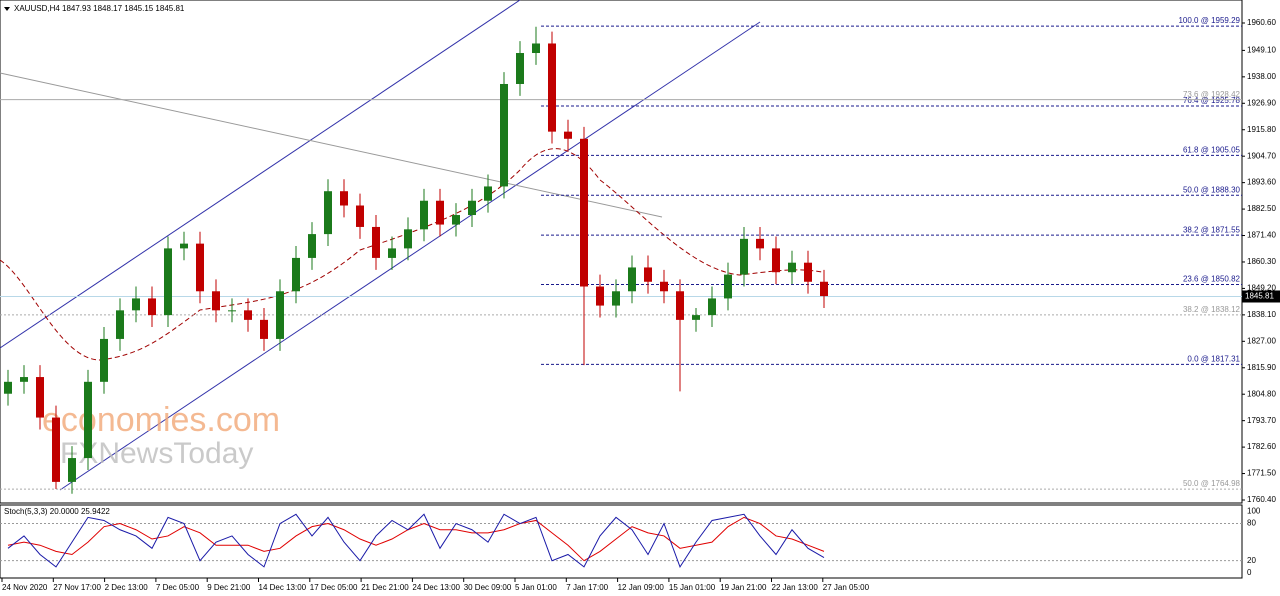  What do you see at coordinates (536, 587) in the screenshot?
I see `x-tick-label: 5 Jan 01:00` at bounding box center [536, 587].